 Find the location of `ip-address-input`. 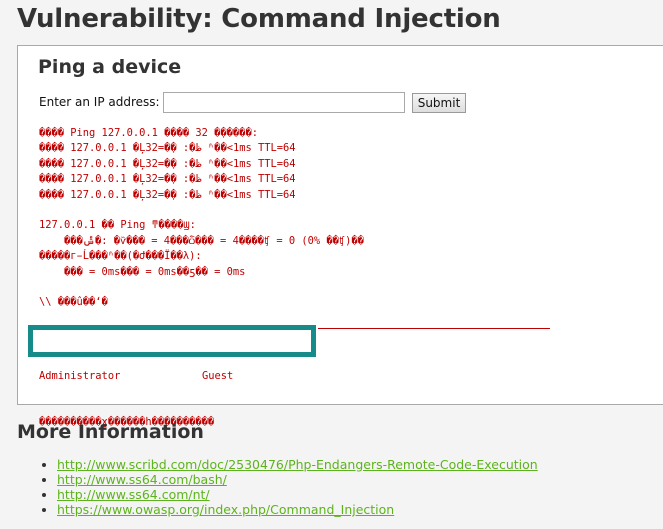

ip-address-input is located at coordinates (284, 102).